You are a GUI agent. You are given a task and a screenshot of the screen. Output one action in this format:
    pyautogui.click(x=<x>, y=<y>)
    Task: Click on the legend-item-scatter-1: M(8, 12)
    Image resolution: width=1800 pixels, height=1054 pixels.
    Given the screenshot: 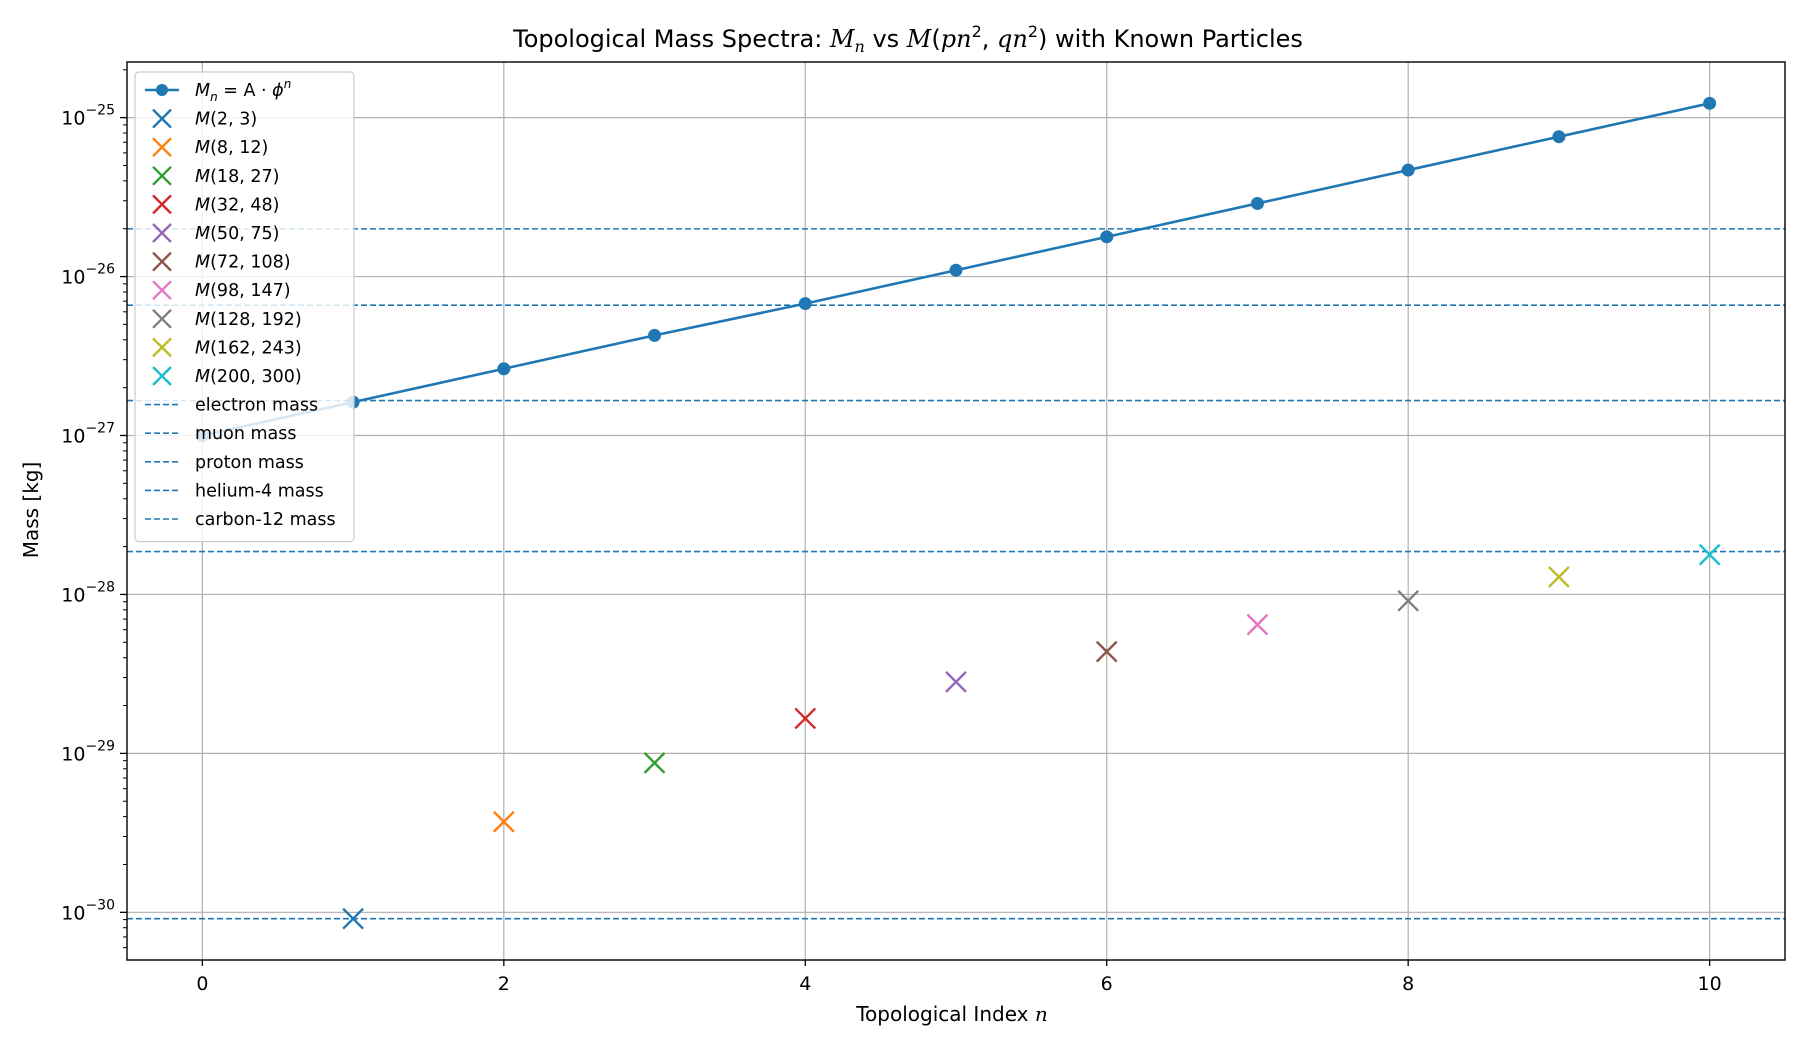 What is the action you would take?
    pyautogui.click(x=210, y=147)
    